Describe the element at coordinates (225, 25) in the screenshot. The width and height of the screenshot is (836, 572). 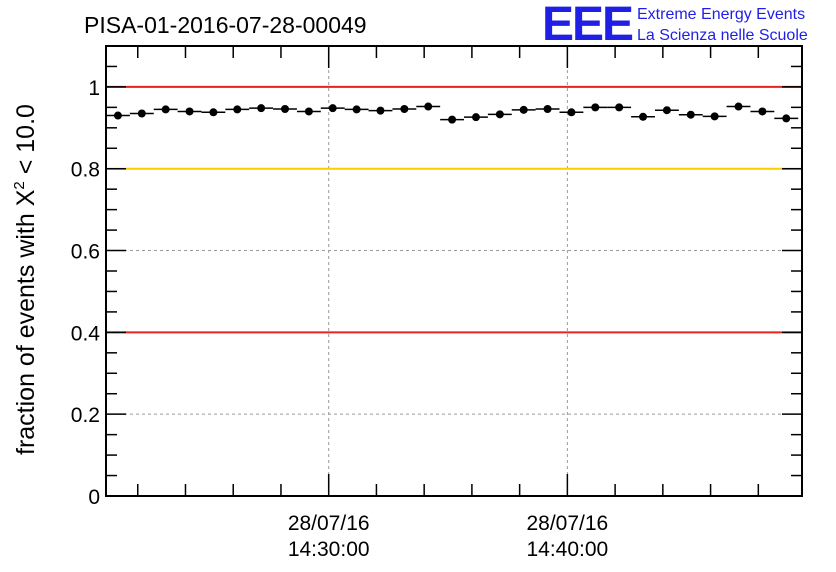
I see `chart-title: PISA-01-2016-07-28-00049` at that location.